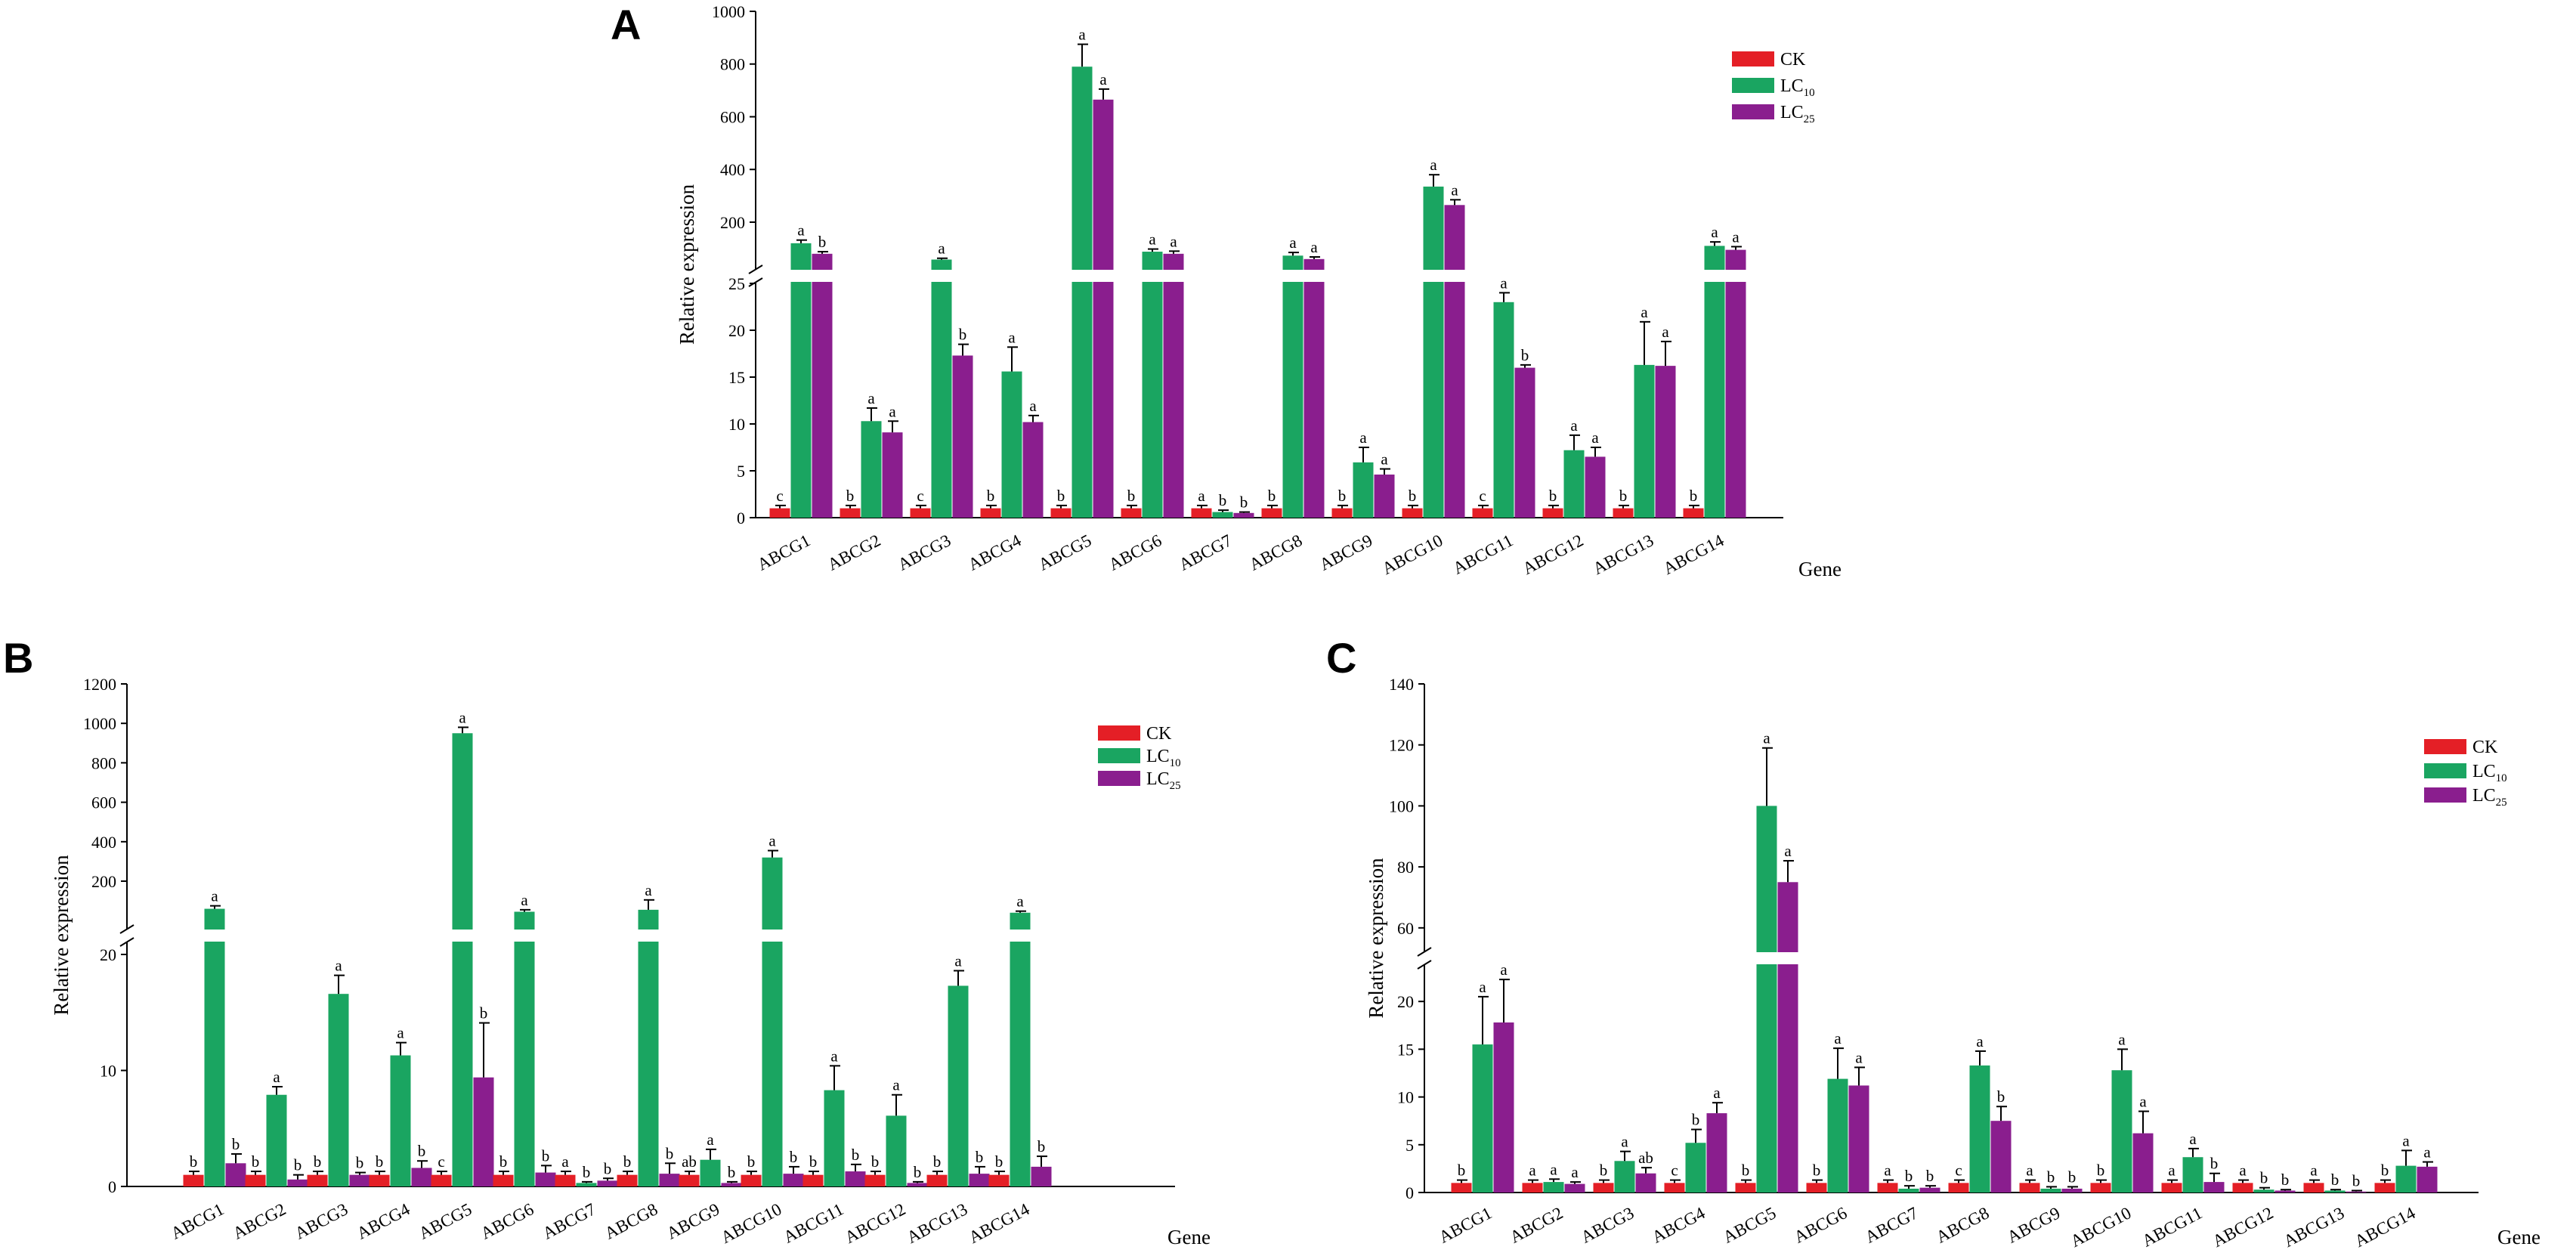  Describe the element at coordinates (1645, 1158) in the screenshot. I see `significance-letter: ab` at that location.